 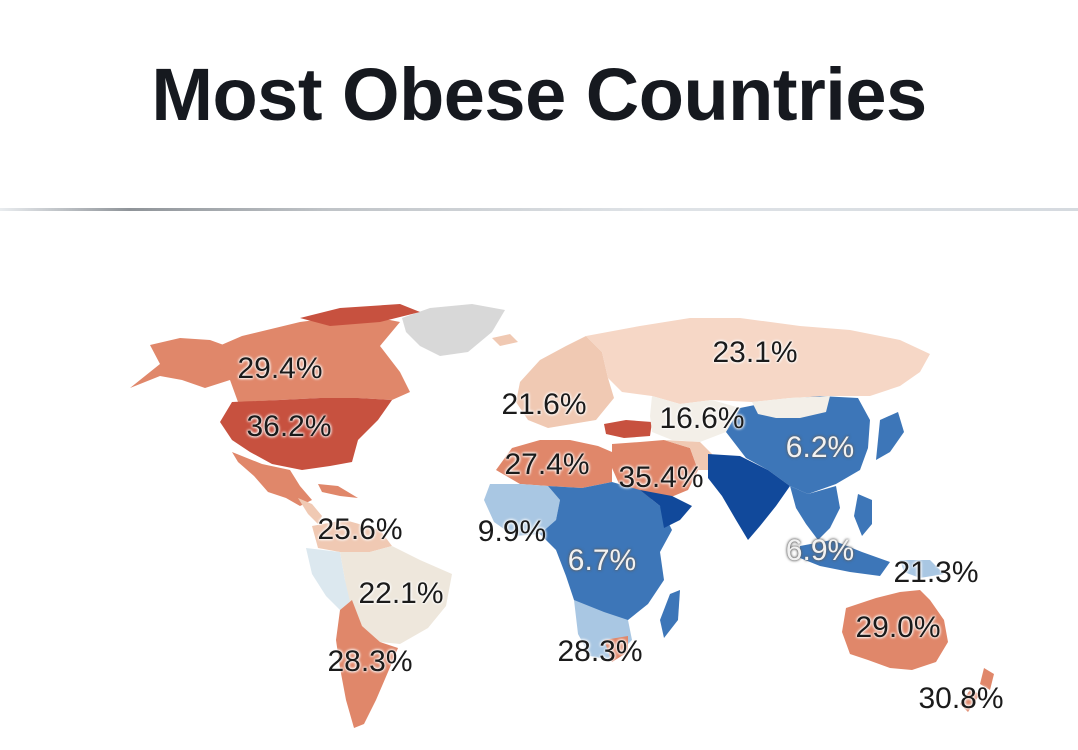 I want to click on region-new-zealand, so click(x=977, y=690).